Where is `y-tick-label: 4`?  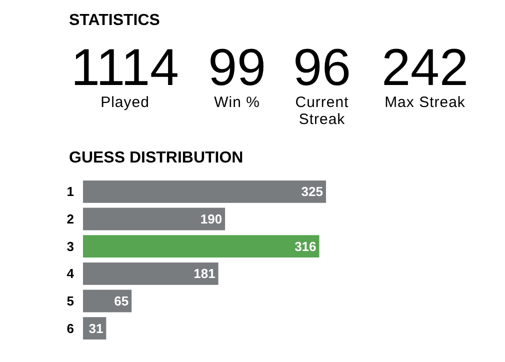 y-tick-label: 4 is located at coordinates (70, 274).